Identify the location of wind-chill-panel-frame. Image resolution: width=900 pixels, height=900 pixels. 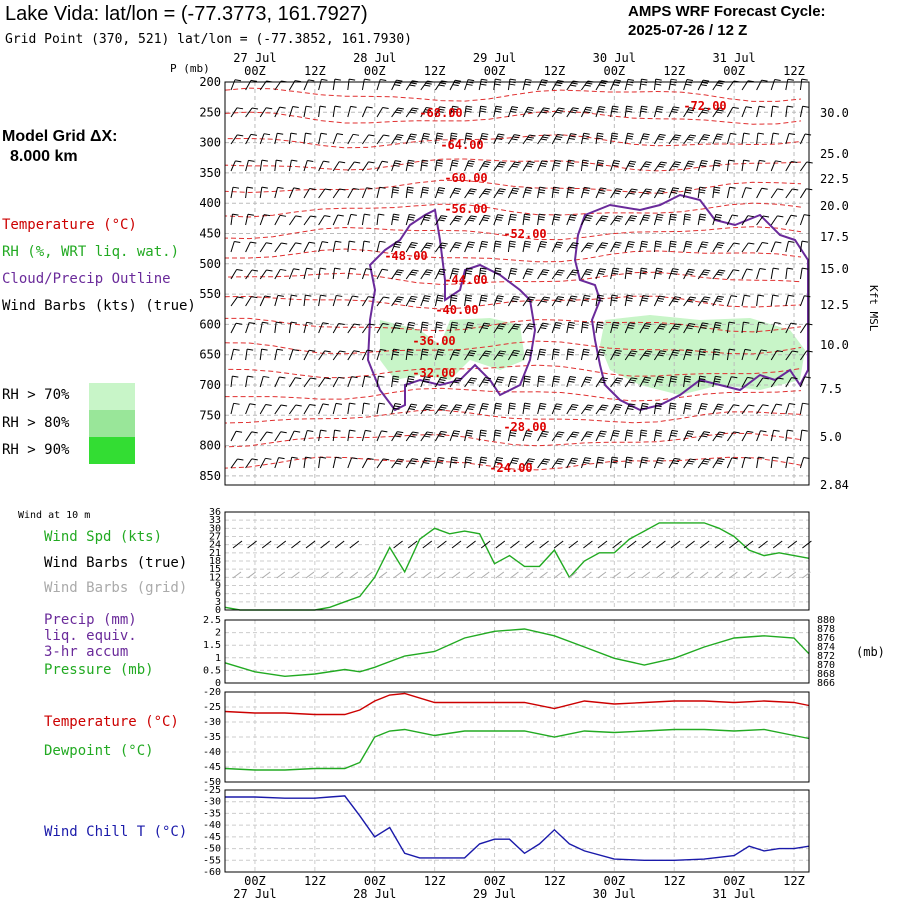
(517, 831).